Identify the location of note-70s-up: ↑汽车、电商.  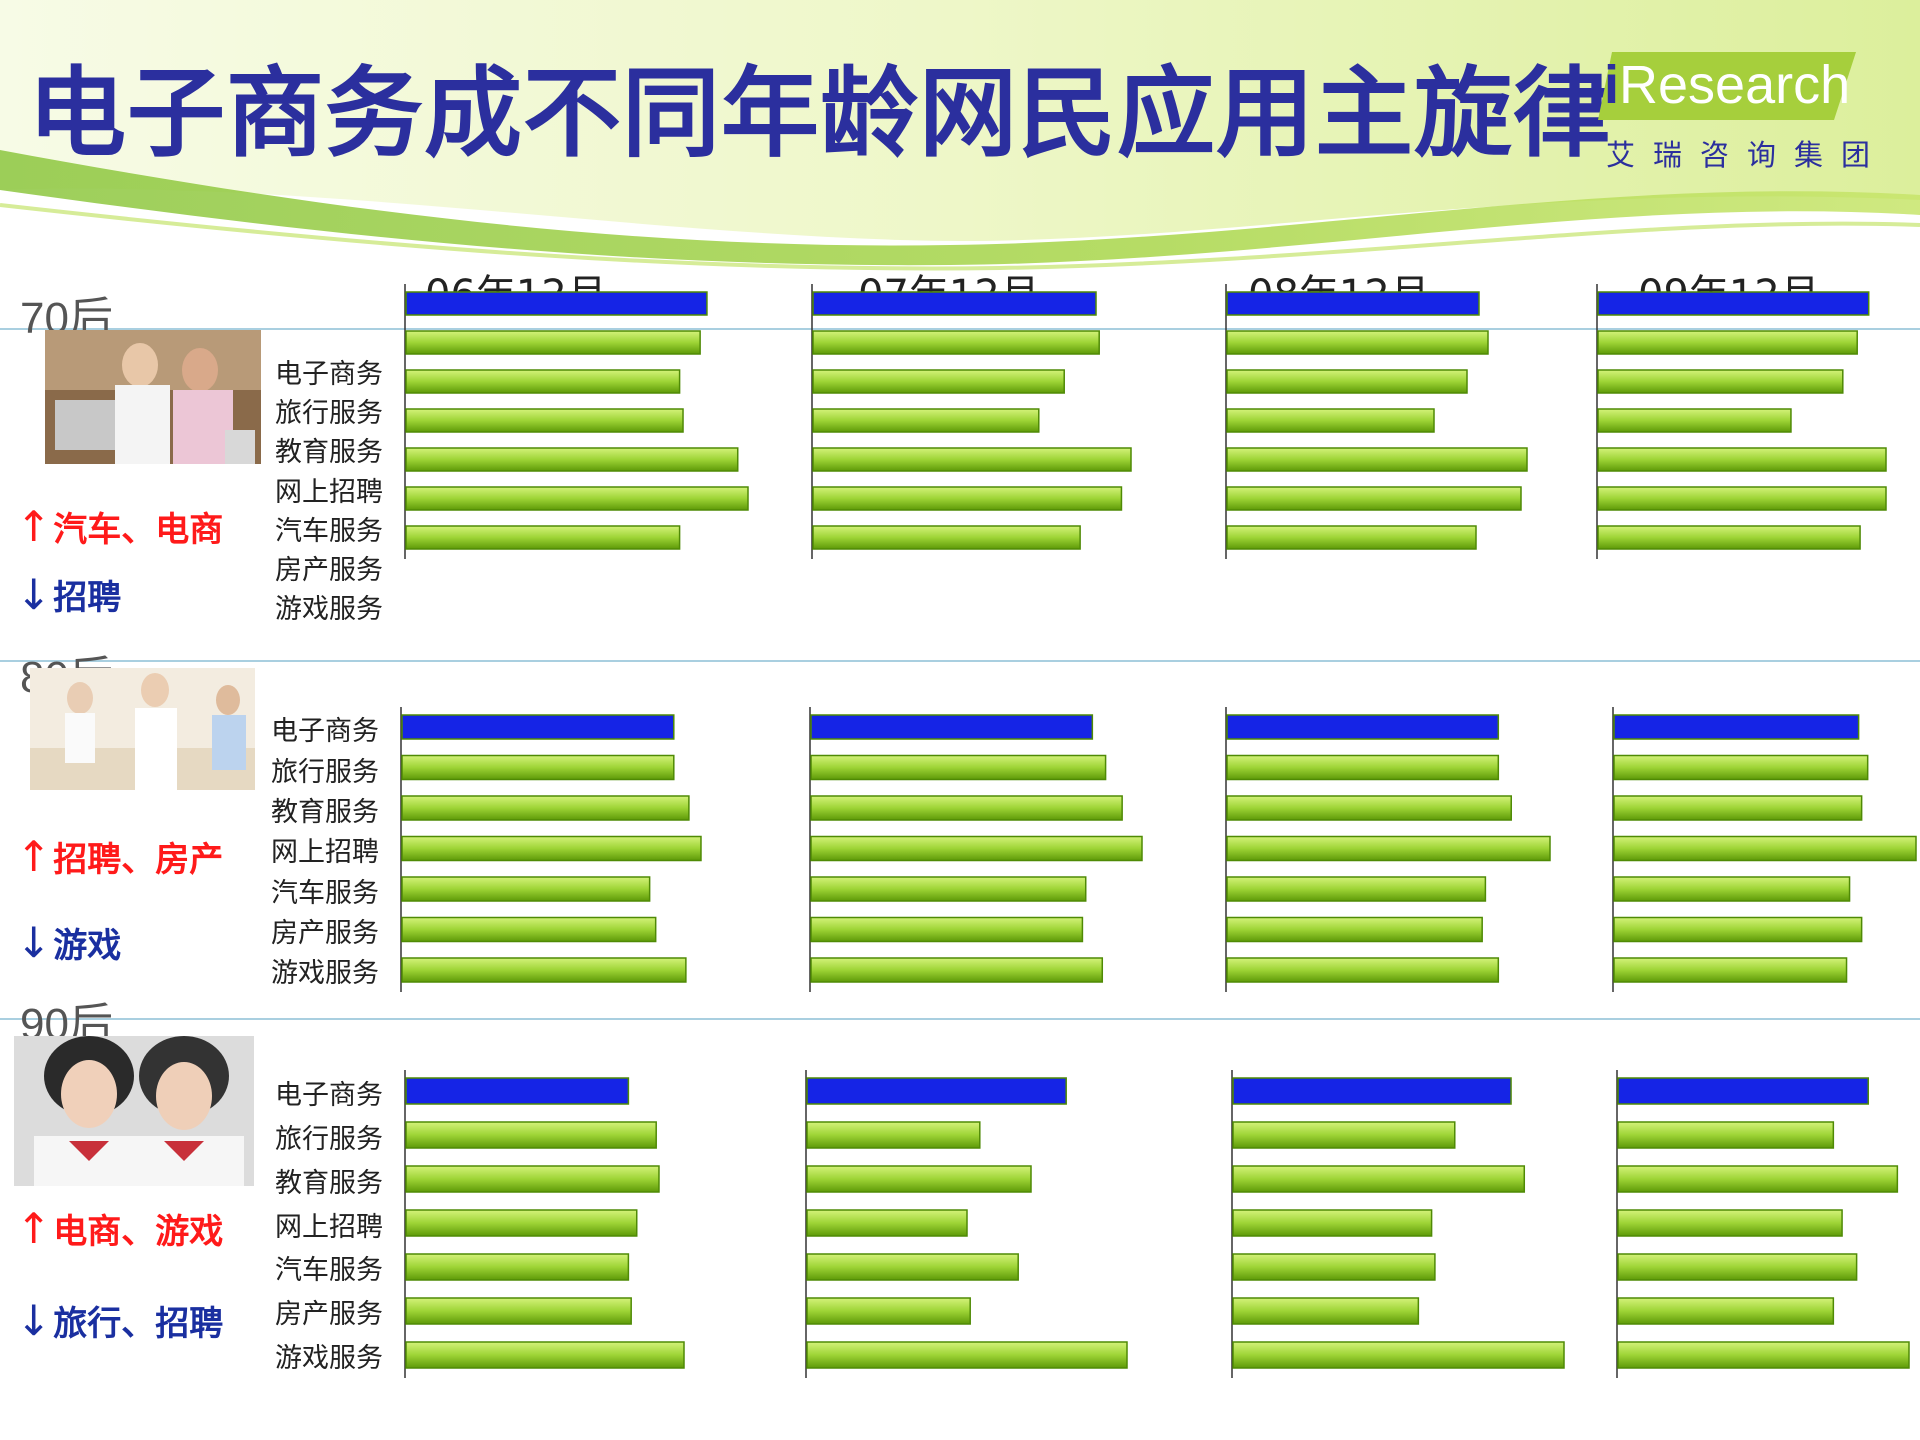
(120, 526).